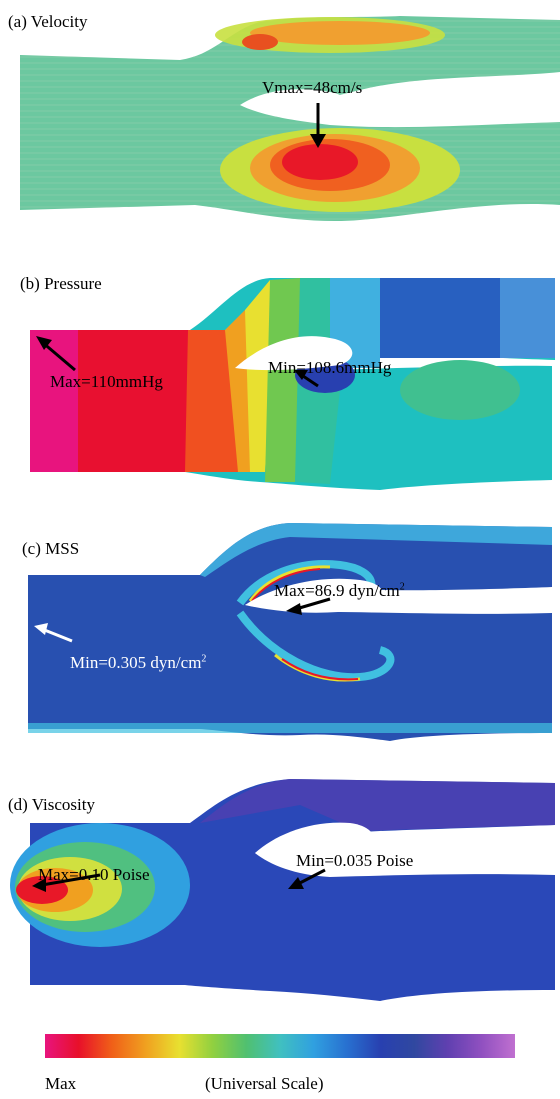 This screenshot has width=560, height=1099. What do you see at coordinates (61, 1083) in the screenshot?
I see `scale-max-label: Max` at bounding box center [61, 1083].